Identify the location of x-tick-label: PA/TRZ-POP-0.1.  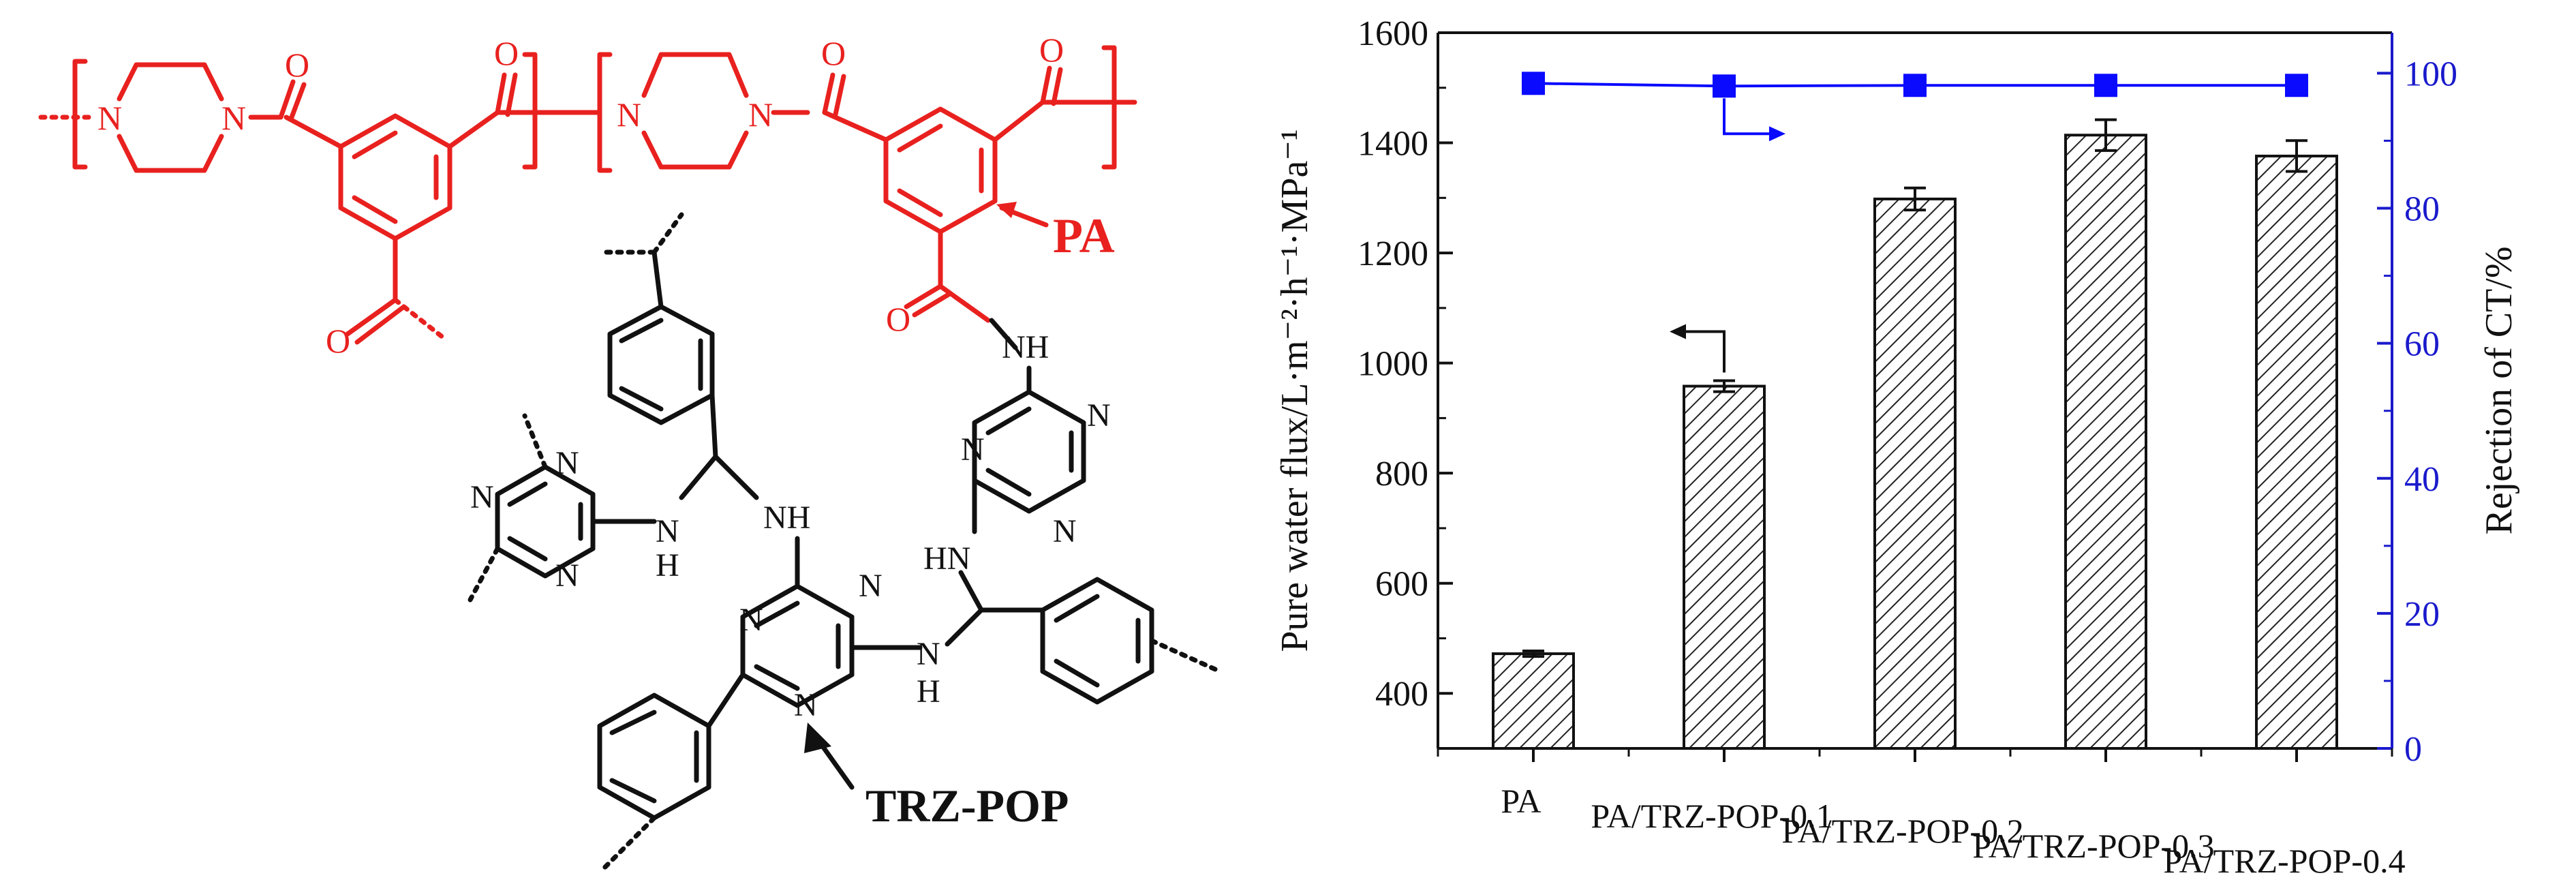
(1712, 816).